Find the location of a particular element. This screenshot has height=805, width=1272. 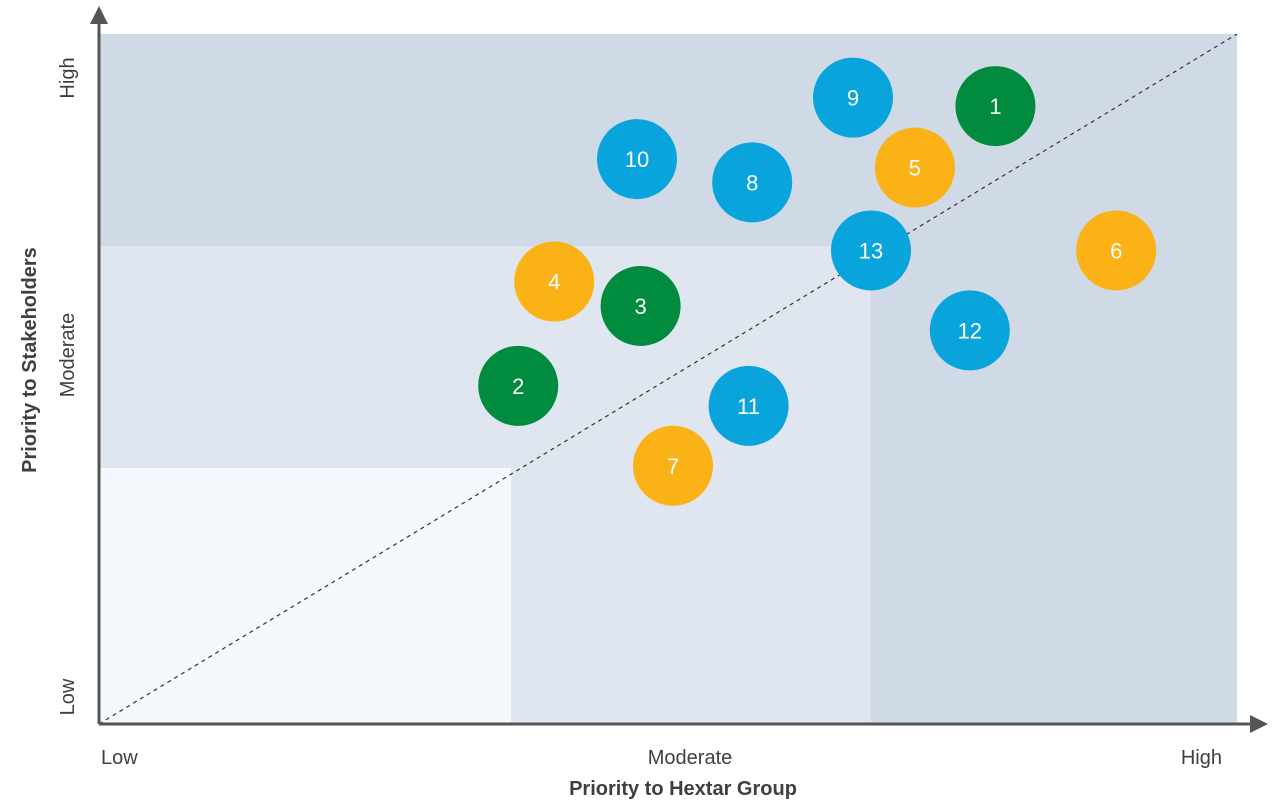

bubble-label-2: 2 is located at coordinates (518, 386).